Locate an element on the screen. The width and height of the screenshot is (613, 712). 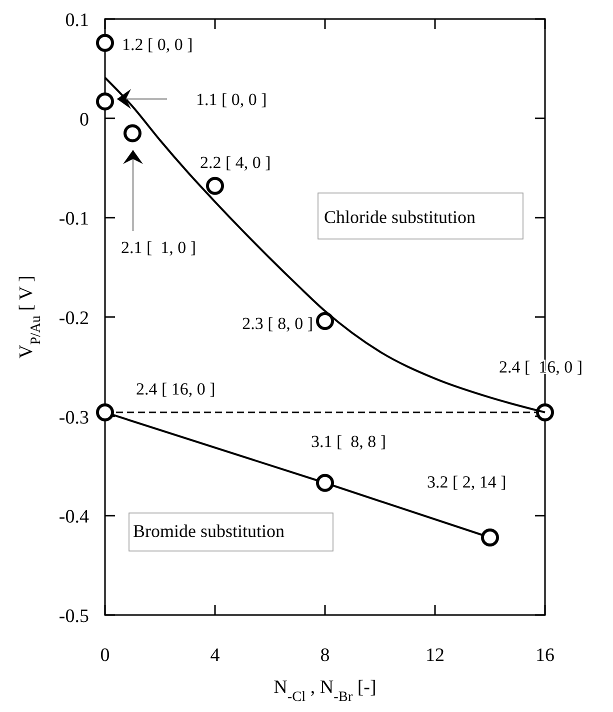
y-tick-label: -0.1 is located at coordinates (73, 219).